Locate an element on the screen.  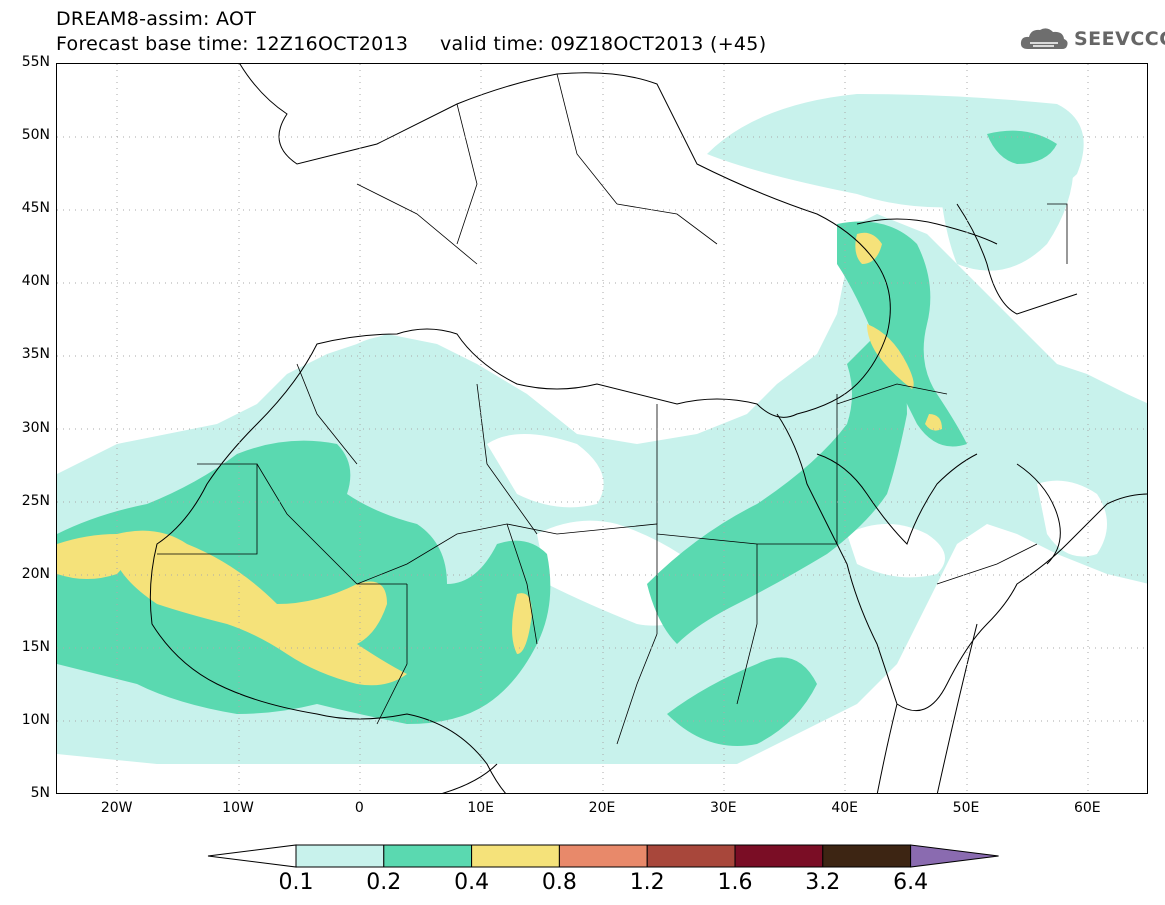
colorbar-tick-label: 1.6 is located at coordinates (735, 882).